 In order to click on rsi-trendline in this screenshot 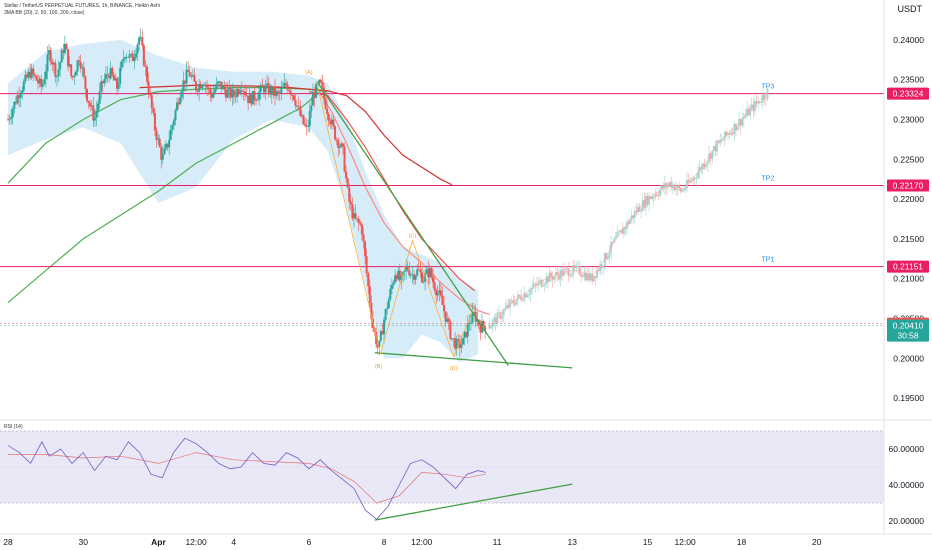, I will do `click(473, 502)`.